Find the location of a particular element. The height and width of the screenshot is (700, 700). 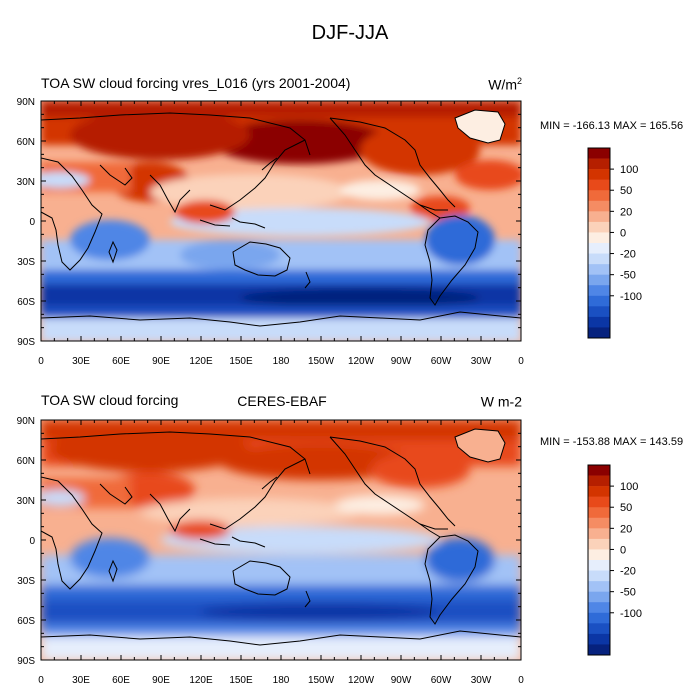

panel-1-units: W/m2 is located at coordinates (505, 84).